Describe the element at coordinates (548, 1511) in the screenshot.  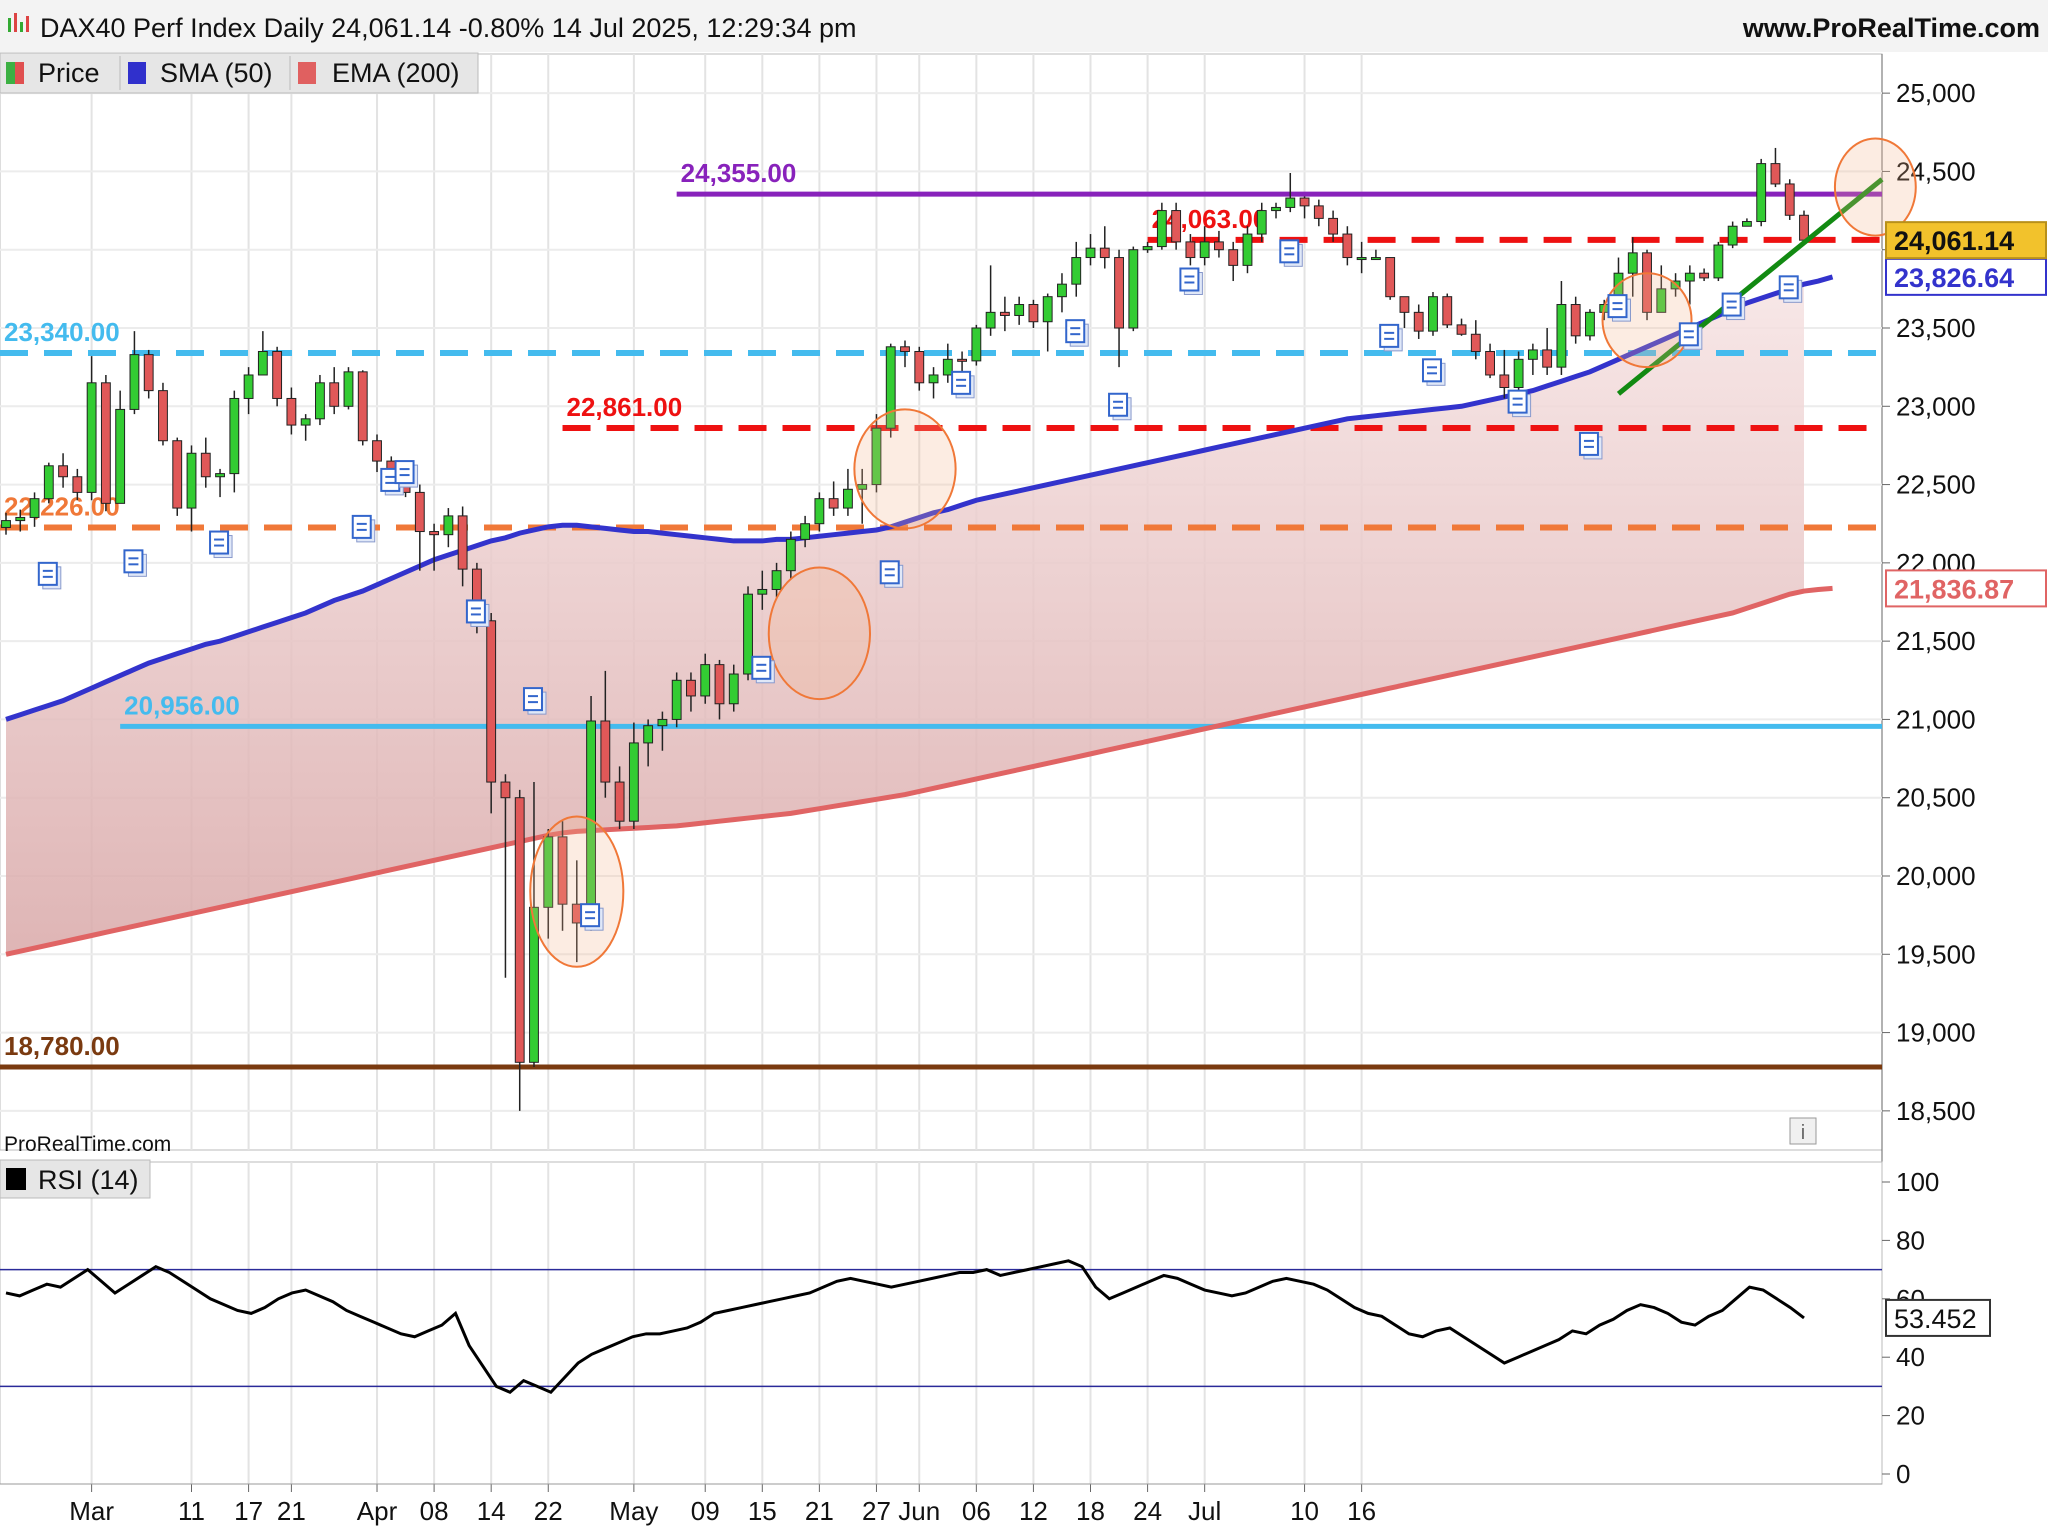
I see `x-tick-label: 22` at that location.